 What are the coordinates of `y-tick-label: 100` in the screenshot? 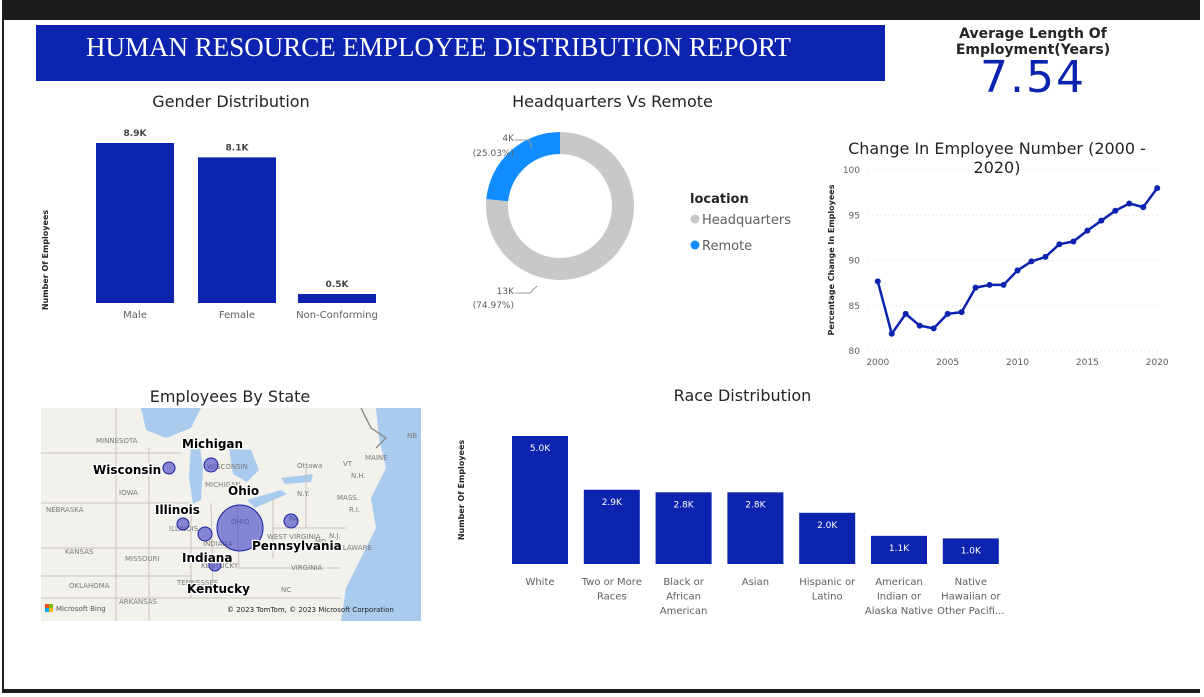 It's located at (851, 171).